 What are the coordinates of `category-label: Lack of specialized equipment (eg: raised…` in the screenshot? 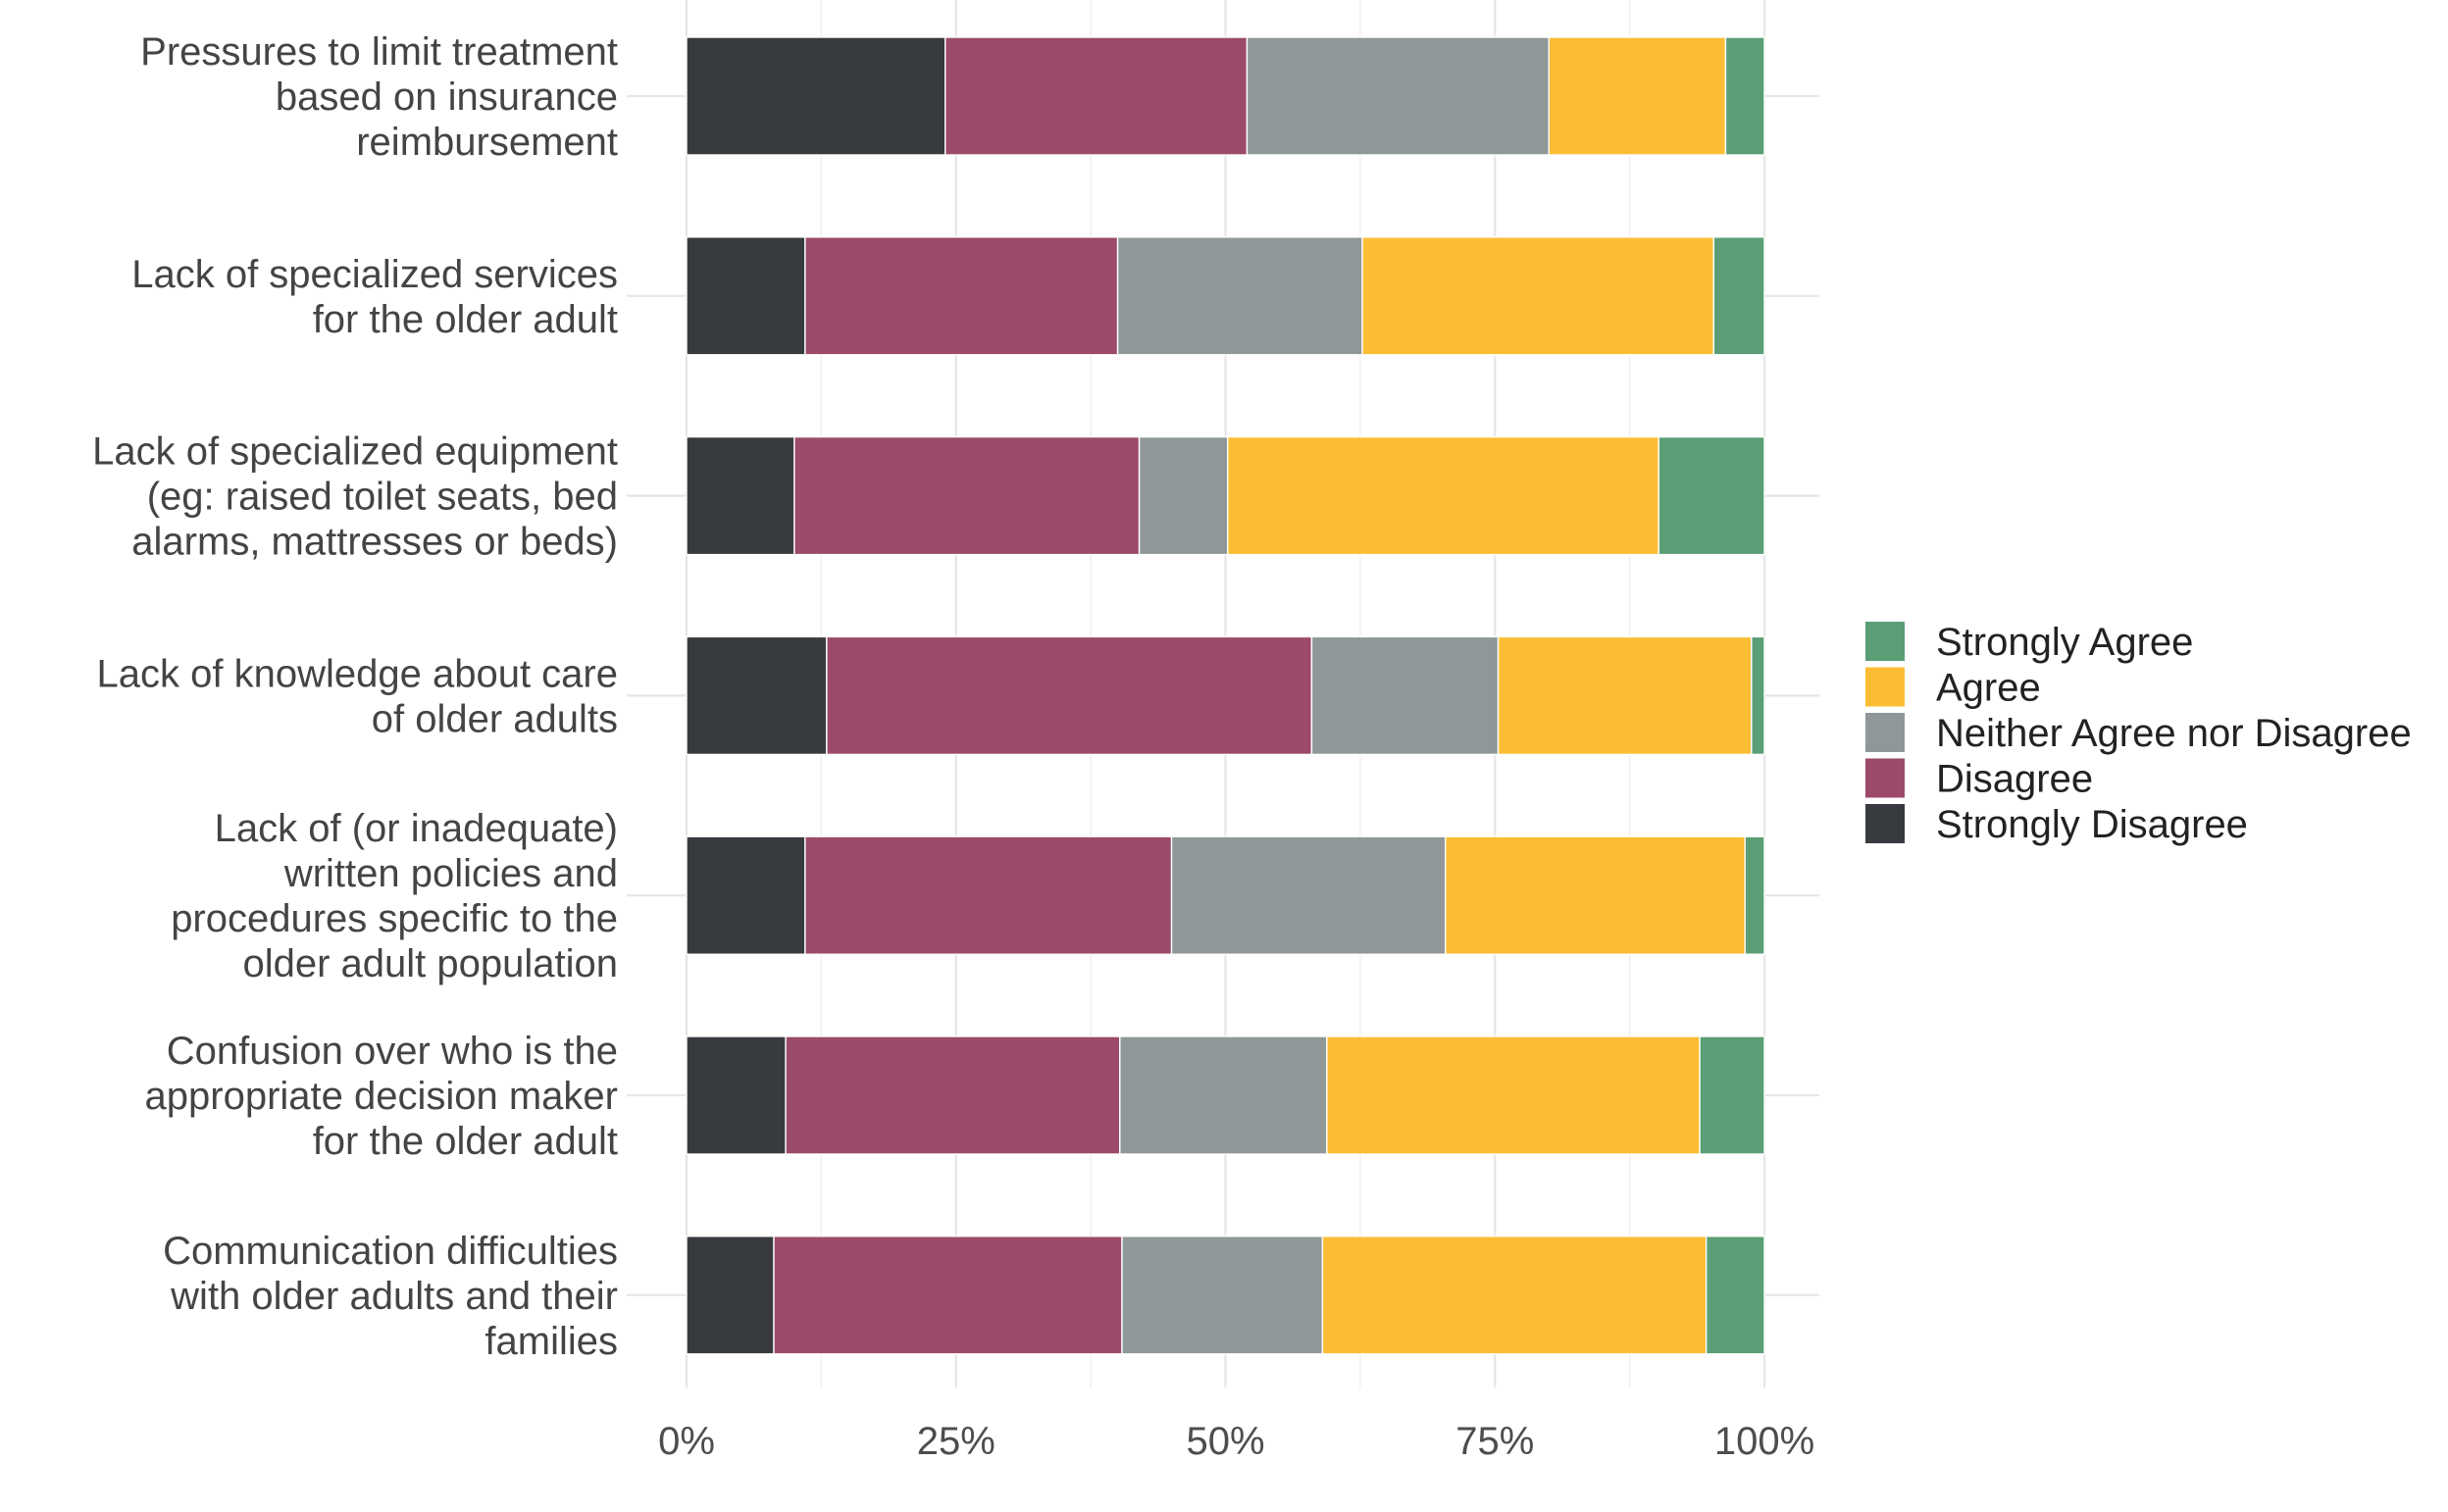 It's located at (355, 497).